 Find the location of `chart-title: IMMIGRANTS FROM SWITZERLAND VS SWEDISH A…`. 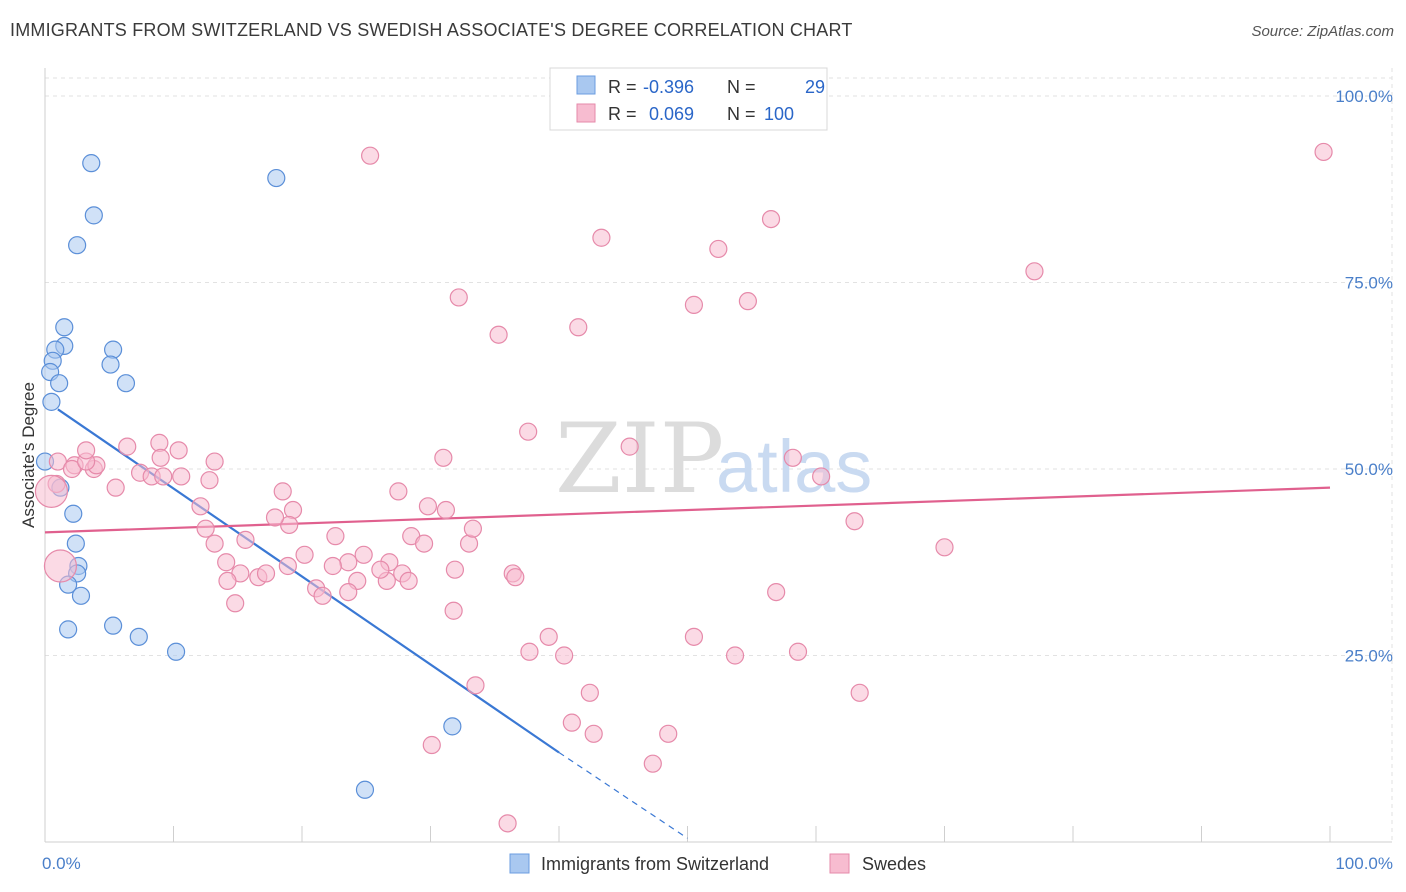

chart-title: IMMIGRANTS FROM SWITZERLAND VS SWEDISH A… is located at coordinates (431, 30).